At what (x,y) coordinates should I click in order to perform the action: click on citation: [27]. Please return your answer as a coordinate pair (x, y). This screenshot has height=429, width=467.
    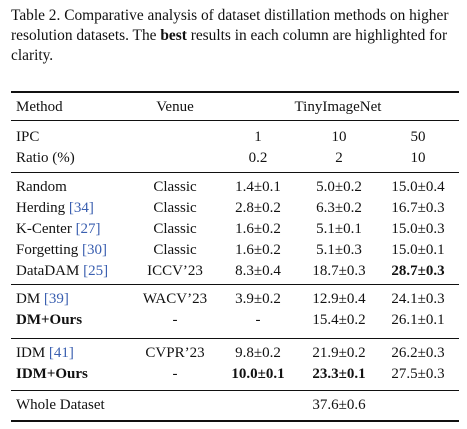
    Looking at the image, I should click on (86, 229).